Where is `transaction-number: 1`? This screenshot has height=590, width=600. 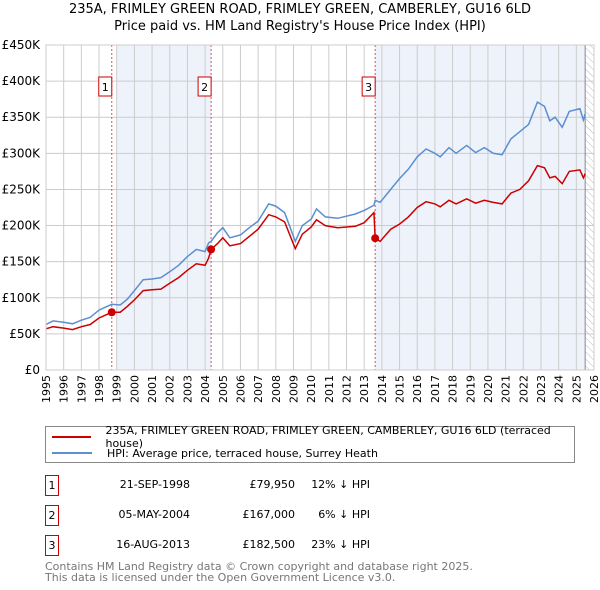
transaction-number: 1 is located at coordinates (52, 485).